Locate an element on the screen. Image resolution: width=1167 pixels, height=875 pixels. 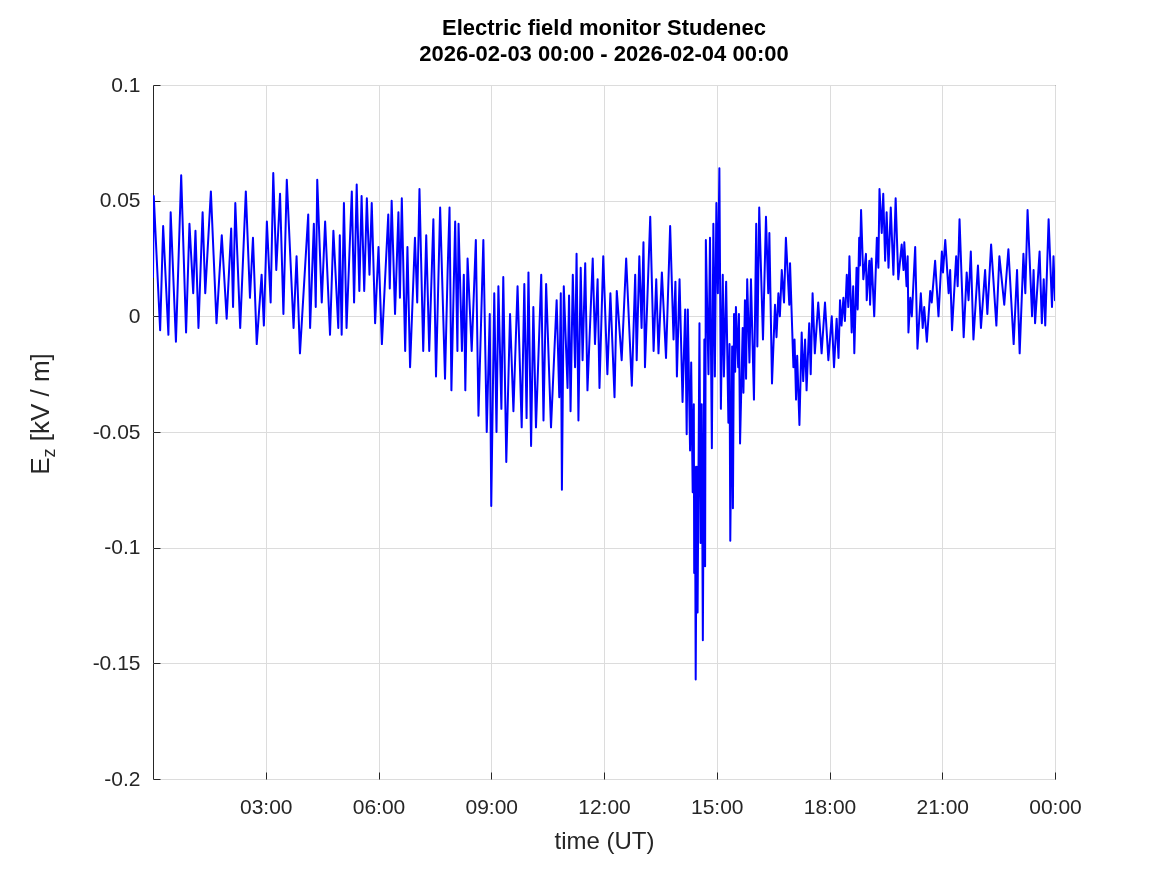
x-tick-label: 00:00 is located at coordinates (1055, 806).